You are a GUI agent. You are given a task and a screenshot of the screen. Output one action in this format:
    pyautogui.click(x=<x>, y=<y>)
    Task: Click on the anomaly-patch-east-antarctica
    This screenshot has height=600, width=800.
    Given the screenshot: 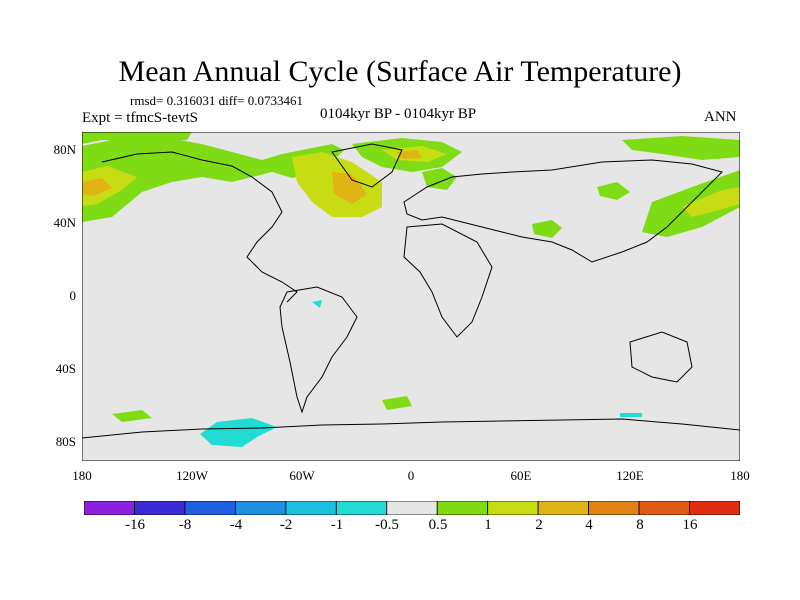 What is the action you would take?
    pyautogui.click(x=631, y=415)
    